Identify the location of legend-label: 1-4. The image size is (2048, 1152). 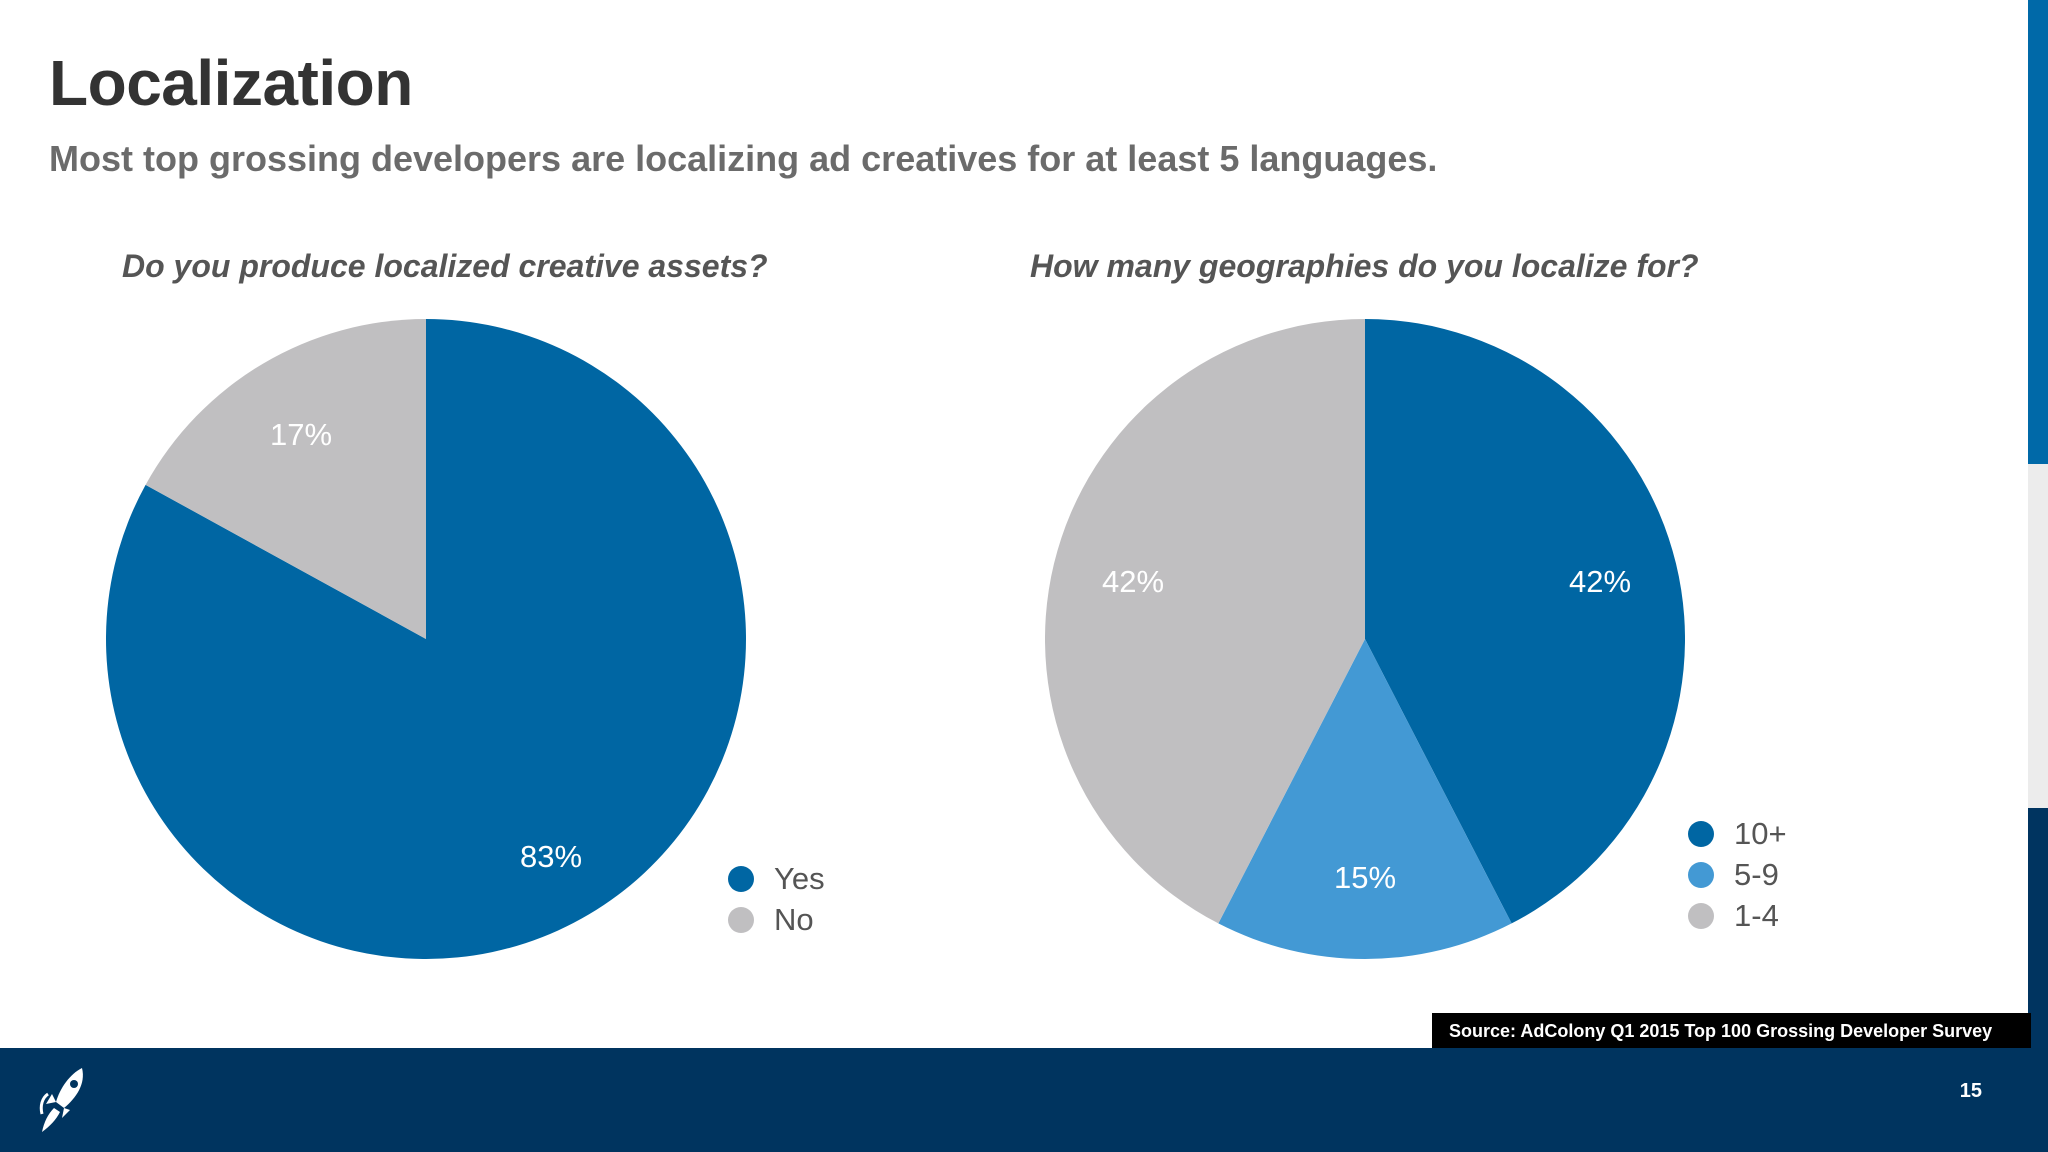
(1756, 915).